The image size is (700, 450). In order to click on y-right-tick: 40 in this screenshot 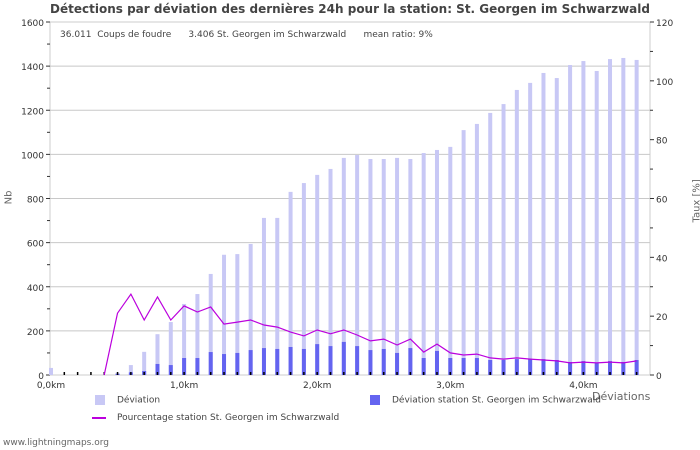, I will do `click(662, 259)`.